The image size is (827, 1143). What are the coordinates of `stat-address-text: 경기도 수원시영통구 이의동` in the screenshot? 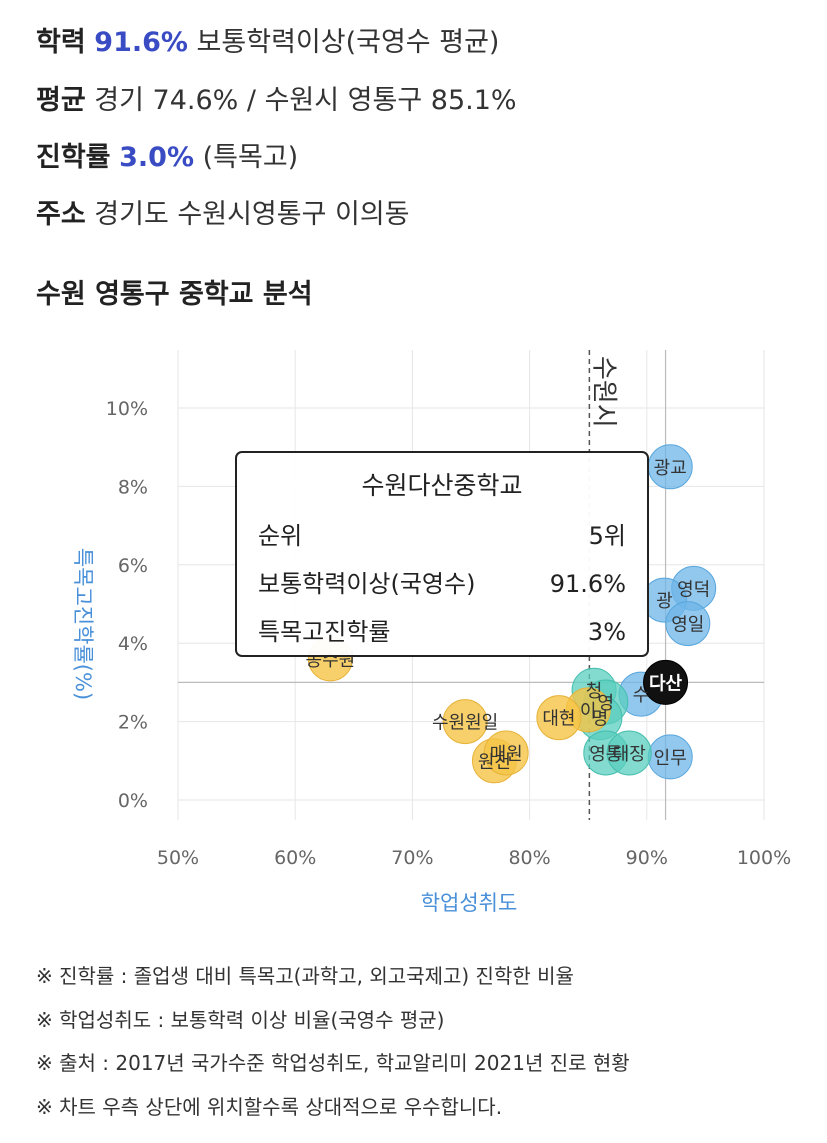 It's located at (252, 214).